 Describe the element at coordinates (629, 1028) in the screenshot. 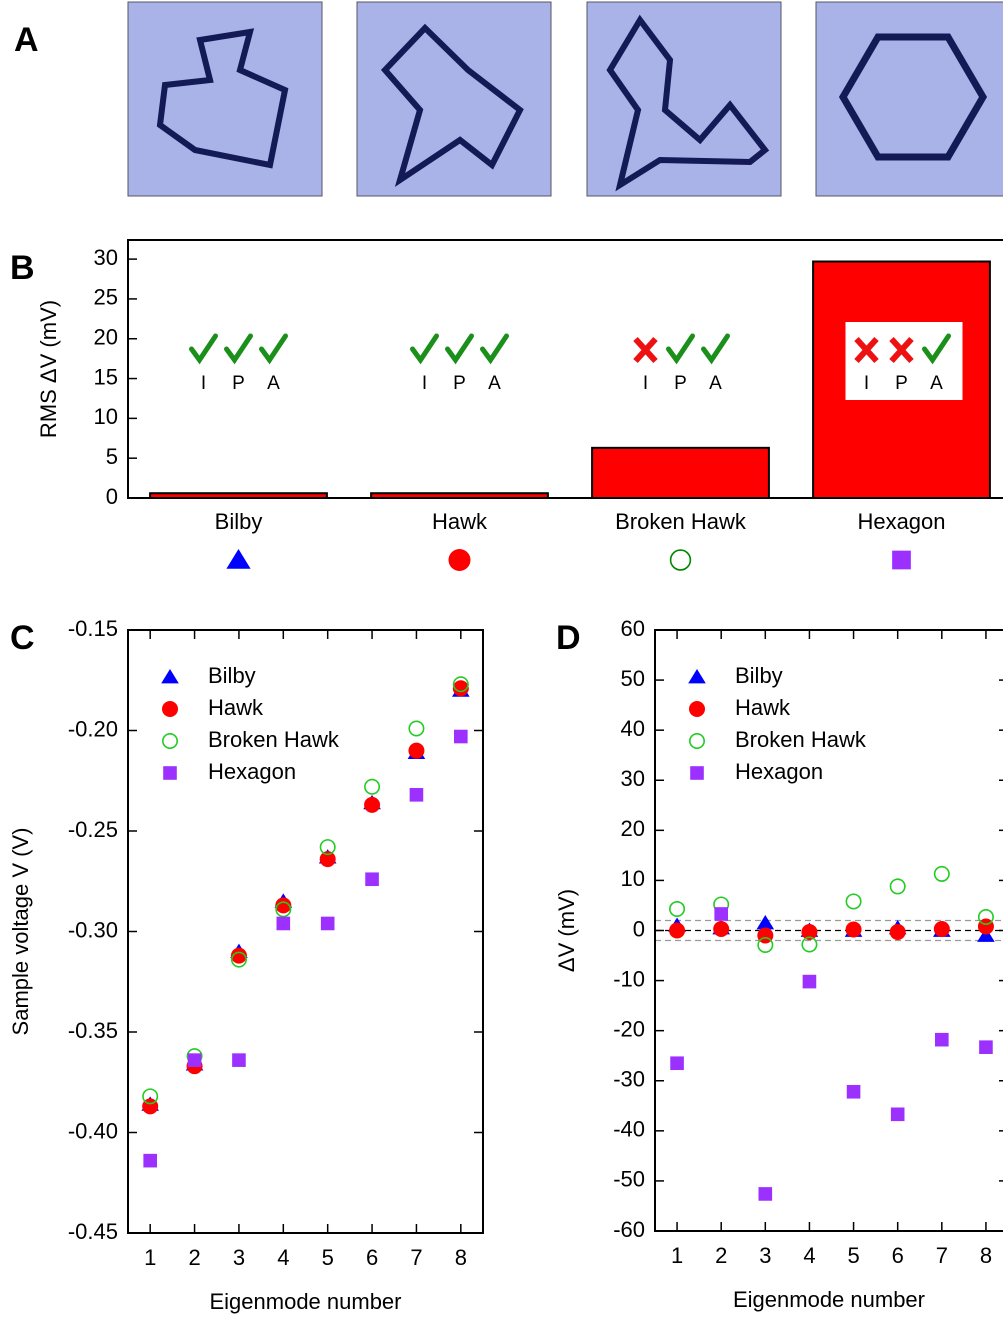

I see `y-tick-label: -20` at that location.